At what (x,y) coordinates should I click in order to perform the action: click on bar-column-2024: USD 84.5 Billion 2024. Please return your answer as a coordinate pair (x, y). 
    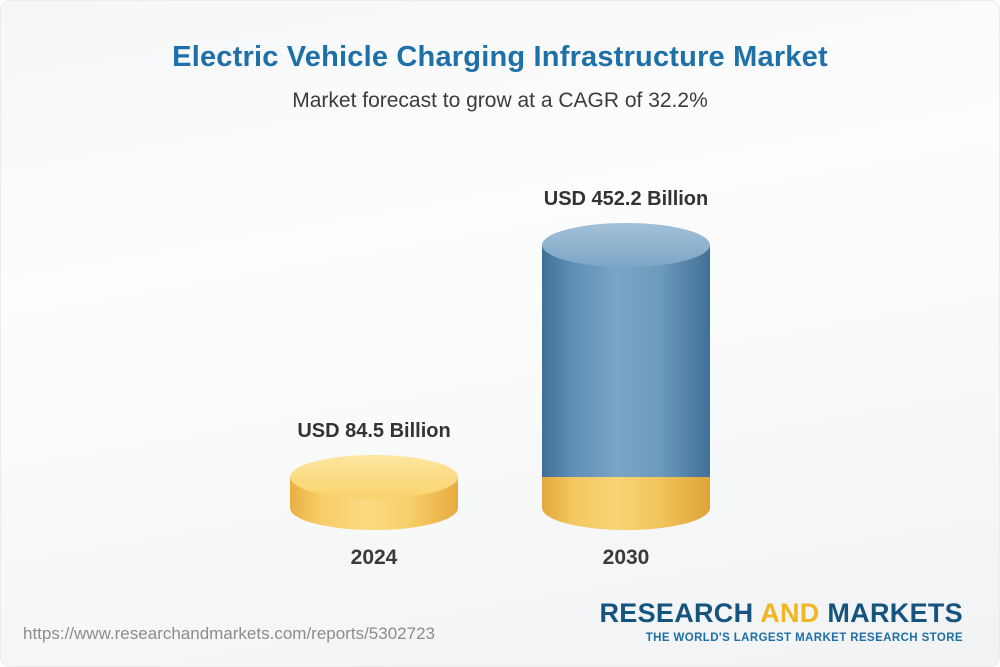
    Looking at the image, I should click on (374, 495).